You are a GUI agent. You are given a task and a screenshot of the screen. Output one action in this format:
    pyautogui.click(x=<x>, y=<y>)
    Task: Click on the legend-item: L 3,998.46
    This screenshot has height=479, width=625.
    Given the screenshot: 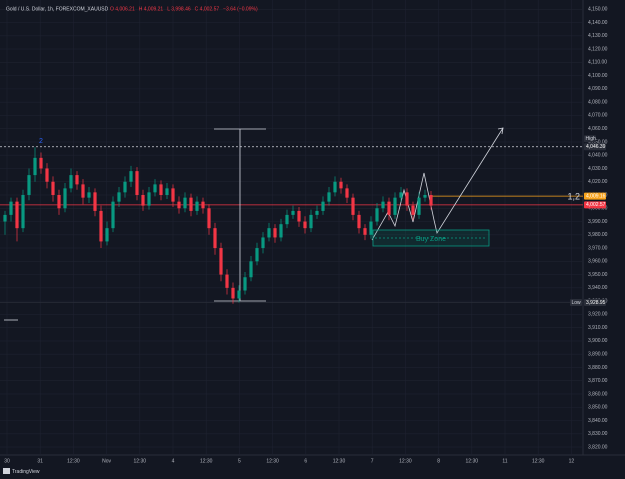 What is the action you would take?
    pyautogui.click(x=179, y=9)
    